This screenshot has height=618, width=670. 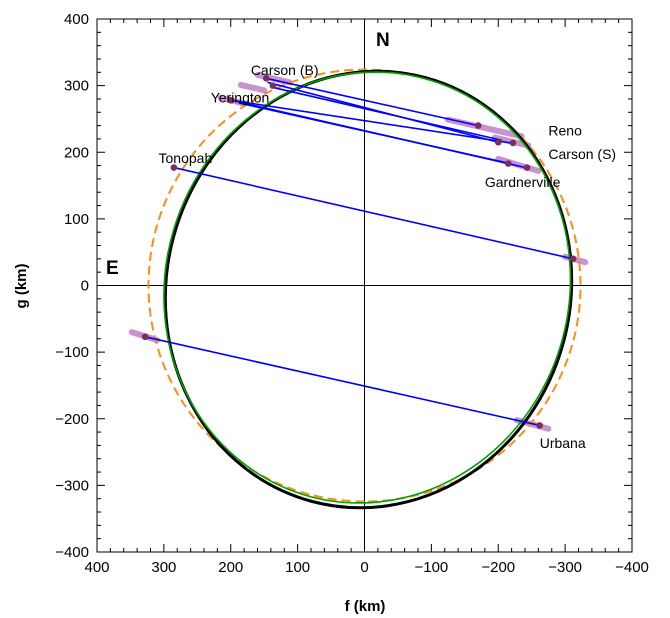 What do you see at coordinates (96, 567) in the screenshot?
I see `x-tick-label: 400` at bounding box center [96, 567].